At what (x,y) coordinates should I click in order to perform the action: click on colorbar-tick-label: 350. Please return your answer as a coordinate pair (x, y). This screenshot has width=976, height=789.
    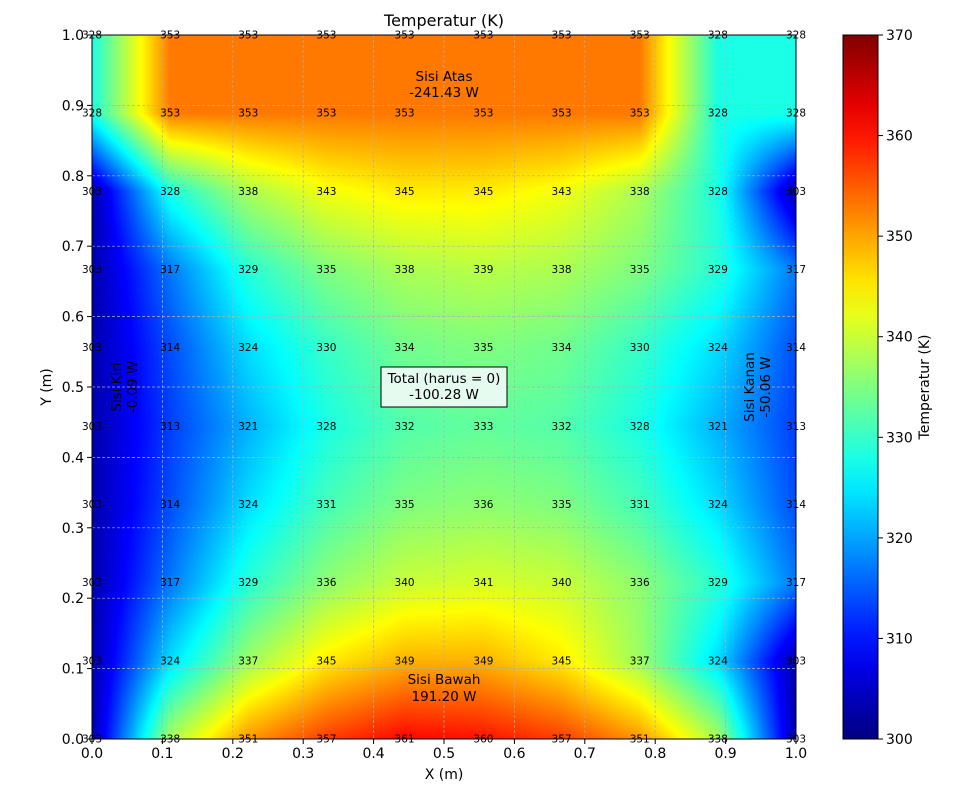
    Looking at the image, I should click on (899, 237).